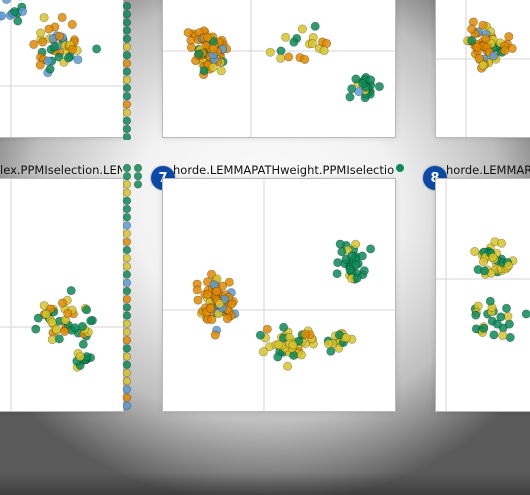  What do you see at coordinates (62, 295) in the screenshot?
I see `scatter-panel-left` at bounding box center [62, 295].